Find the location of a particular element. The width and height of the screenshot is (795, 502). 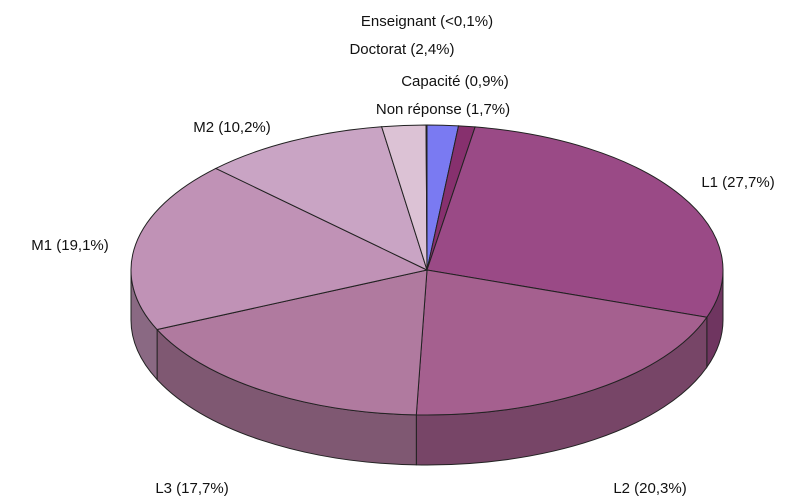

slice-label: Enseignant (<0,1%) is located at coordinates (427, 21).